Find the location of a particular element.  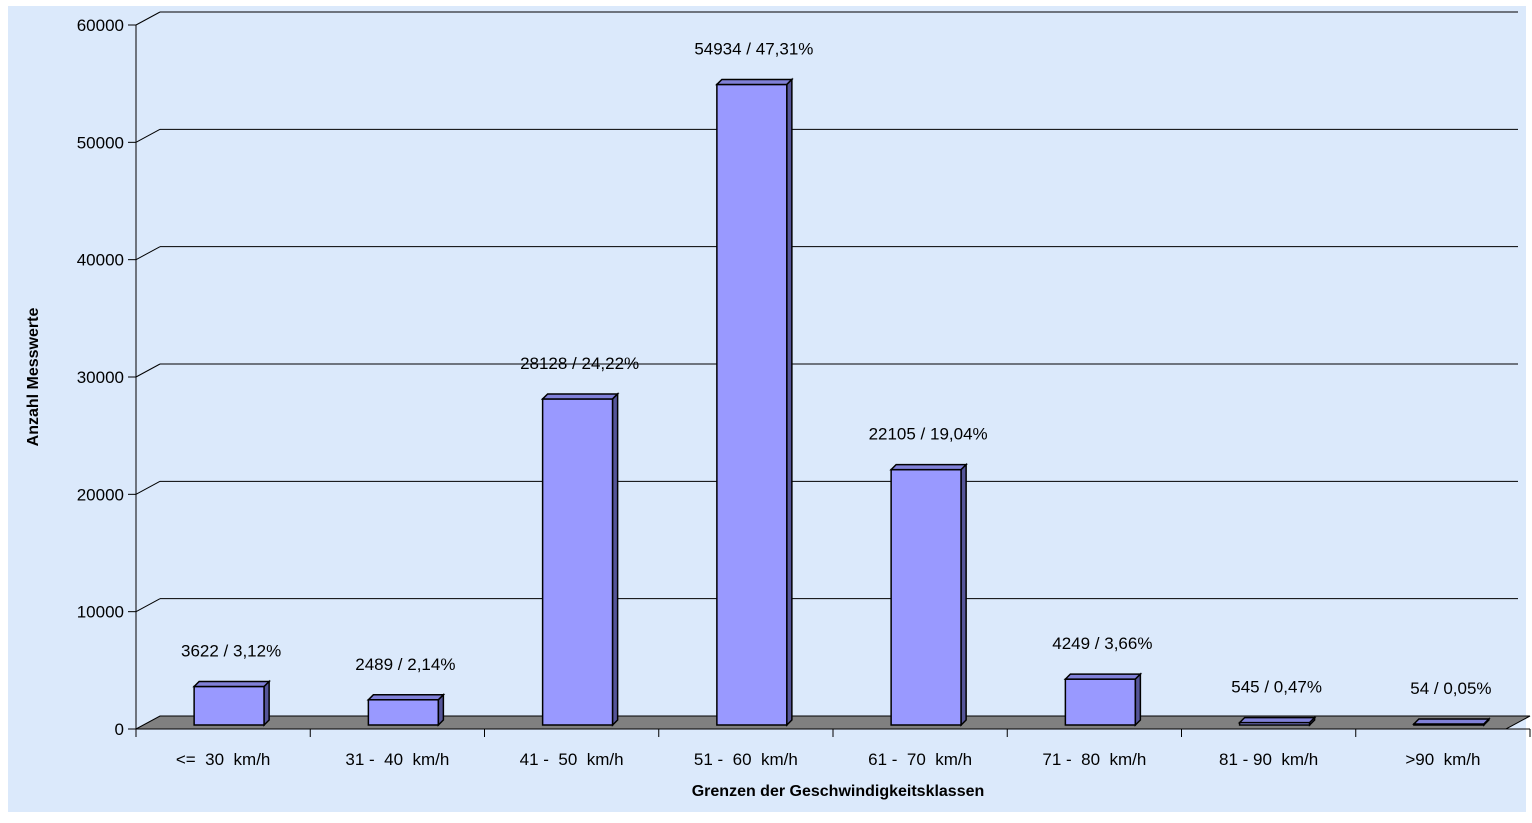

y-tick-label: 0 is located at coordinates (119, 729).